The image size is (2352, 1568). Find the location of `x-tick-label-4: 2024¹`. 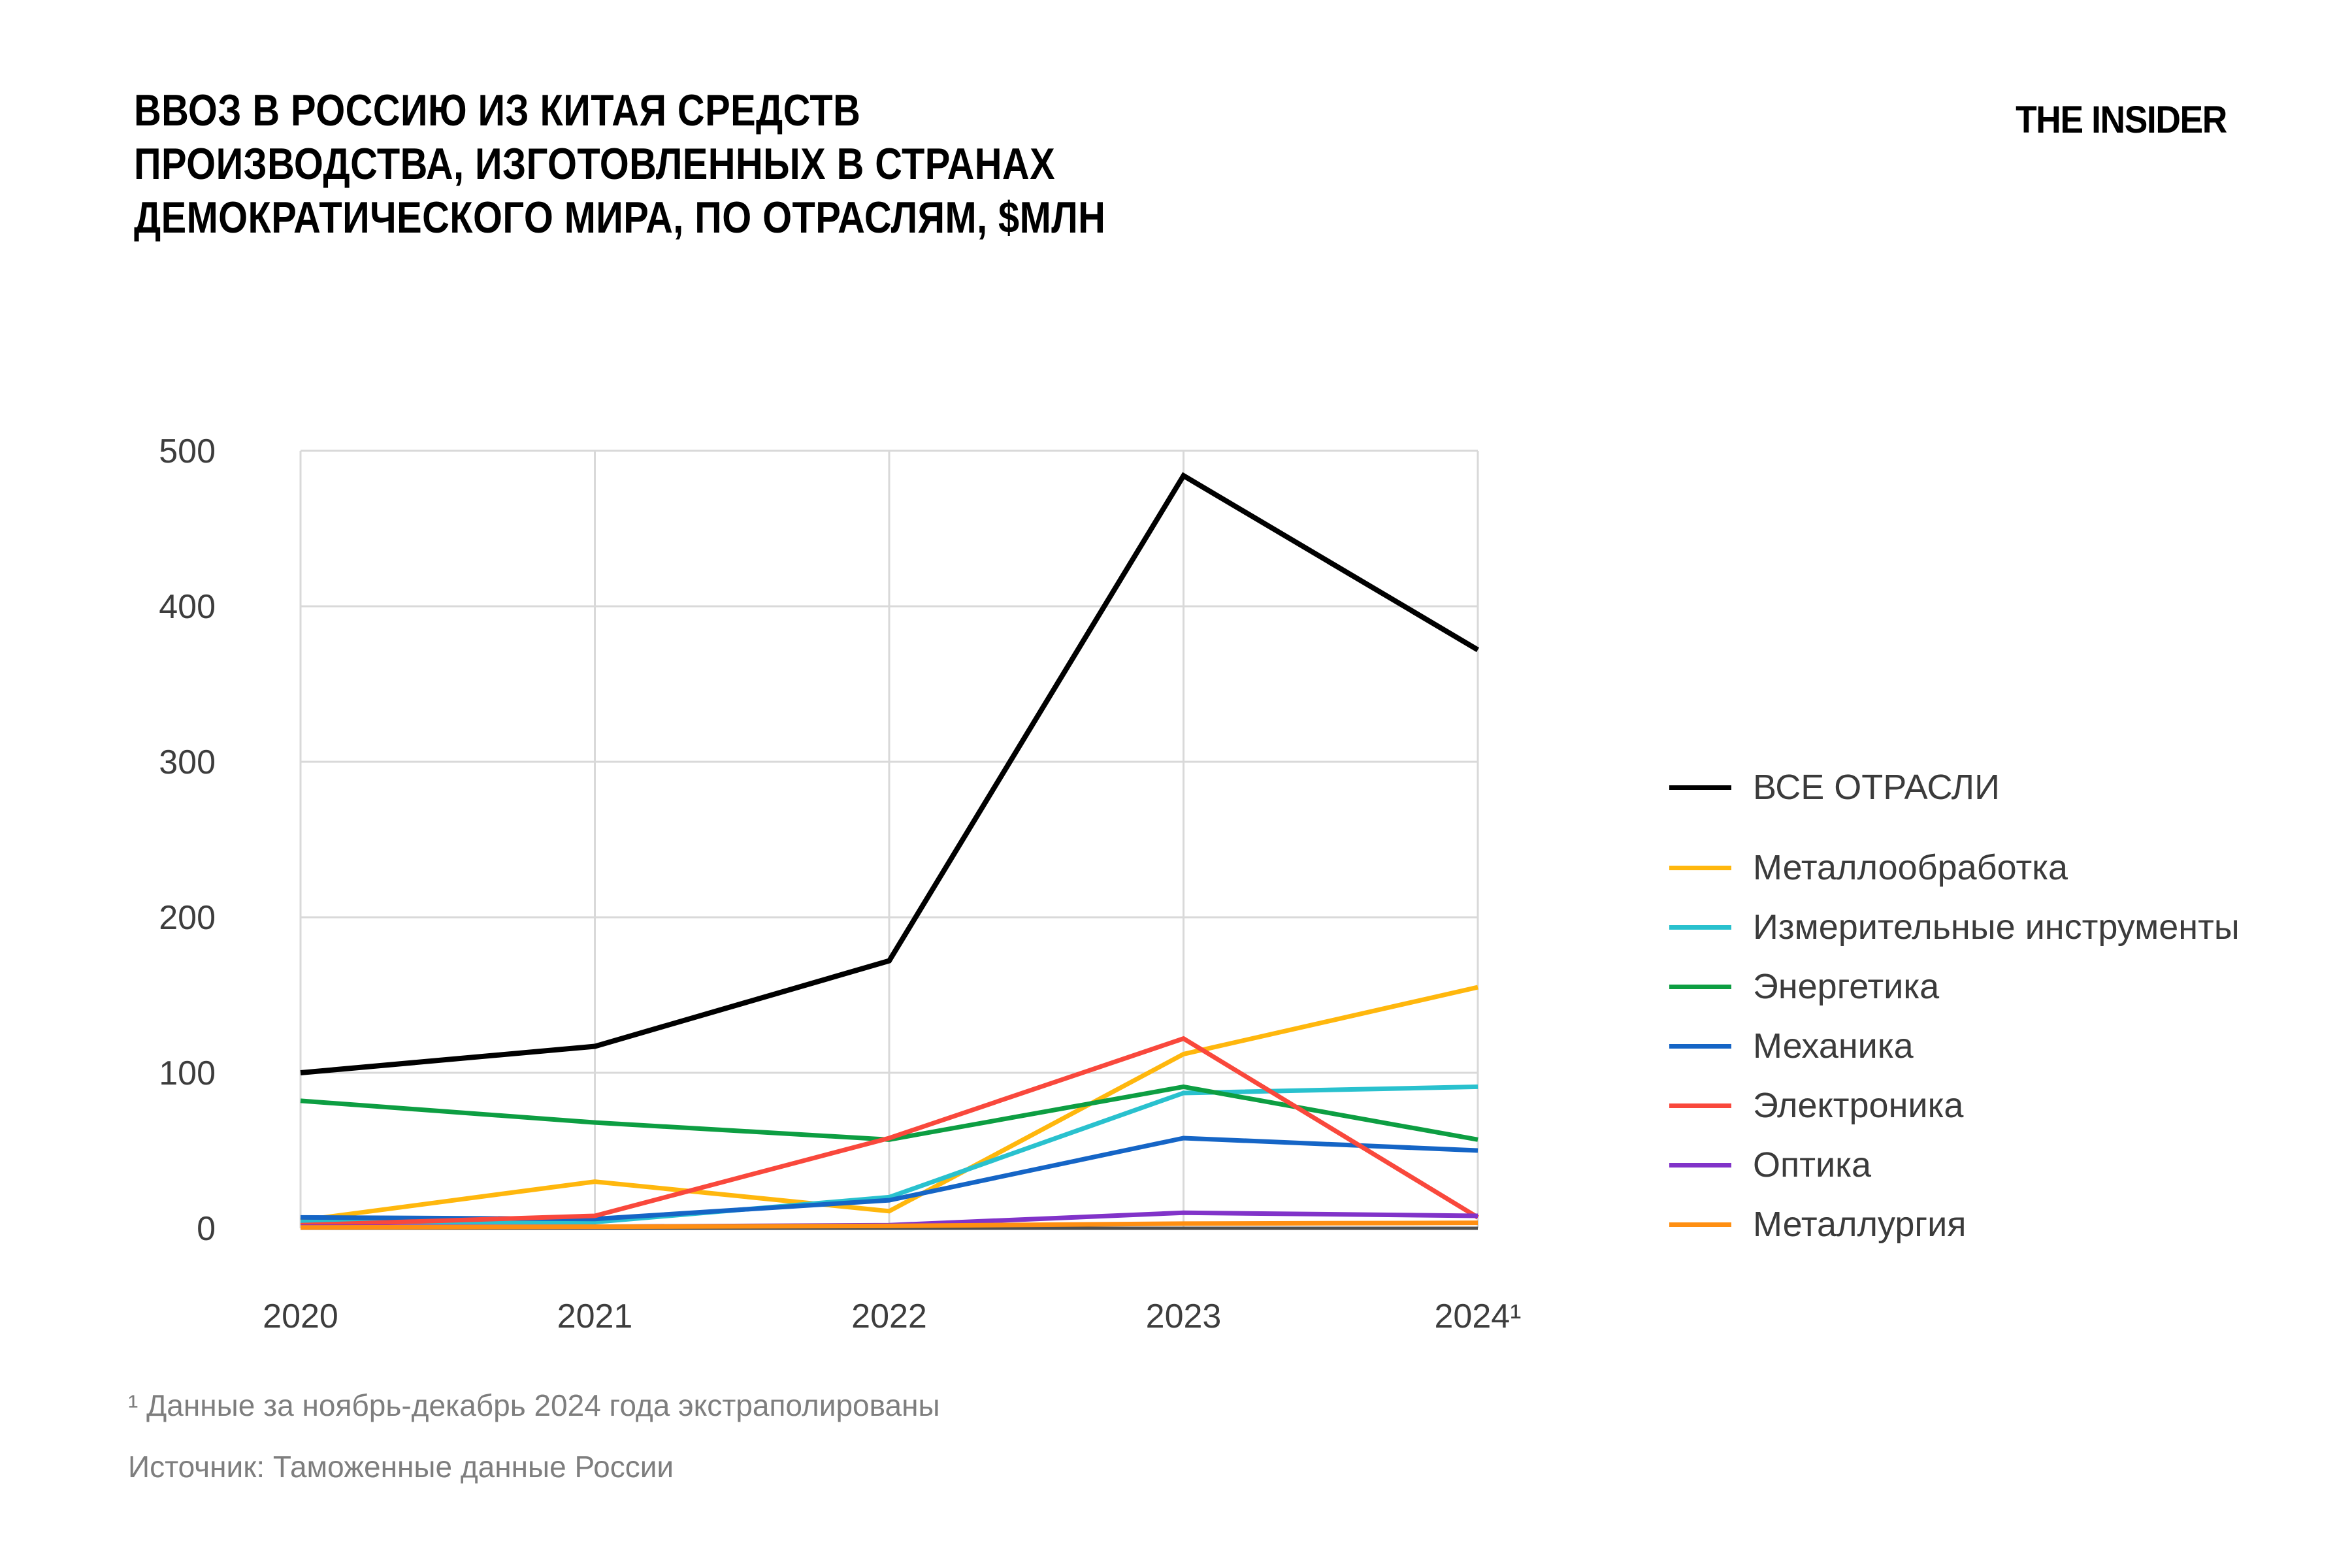

x-tick-label-4: 2024¹ is located at coordinates (1478, 1316).